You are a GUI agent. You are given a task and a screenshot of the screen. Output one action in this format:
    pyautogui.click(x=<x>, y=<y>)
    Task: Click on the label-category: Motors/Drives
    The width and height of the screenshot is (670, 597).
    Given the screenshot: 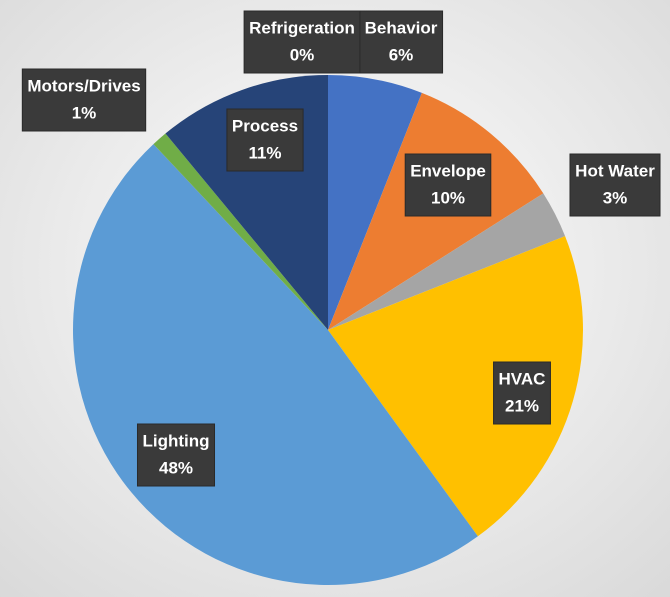 What is the action you would take?
    pyautogui.click(x=83, y=85)
    